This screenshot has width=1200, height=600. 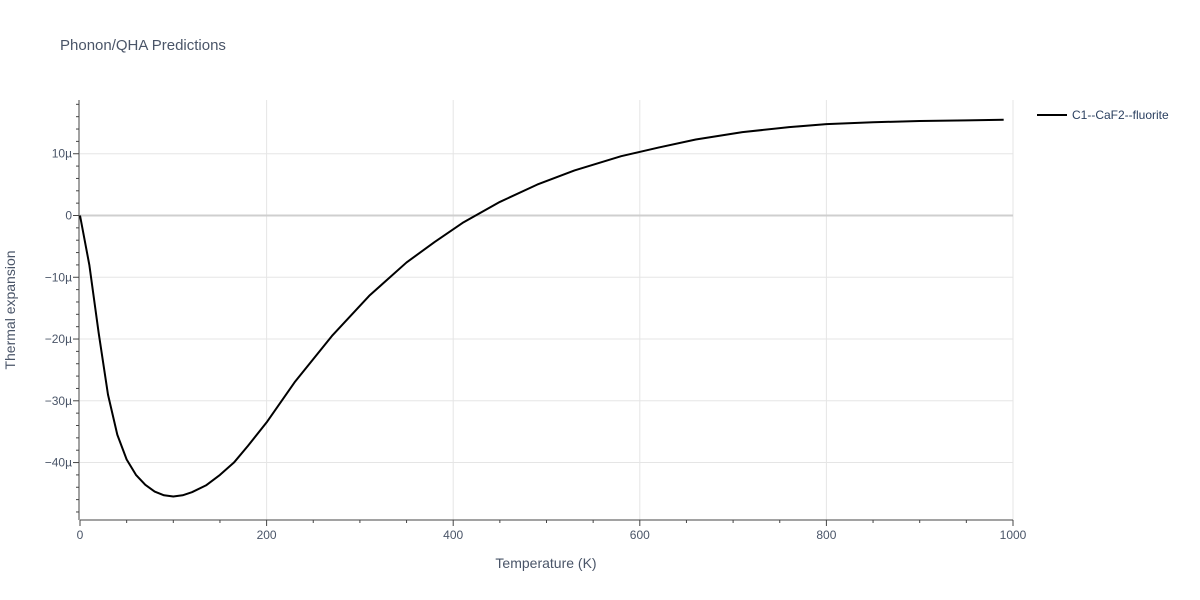 What do you see at coordinates (62, 154) in the screenshot?
I see `y-tick-label: 10µ` at bounding box center [62, 154].